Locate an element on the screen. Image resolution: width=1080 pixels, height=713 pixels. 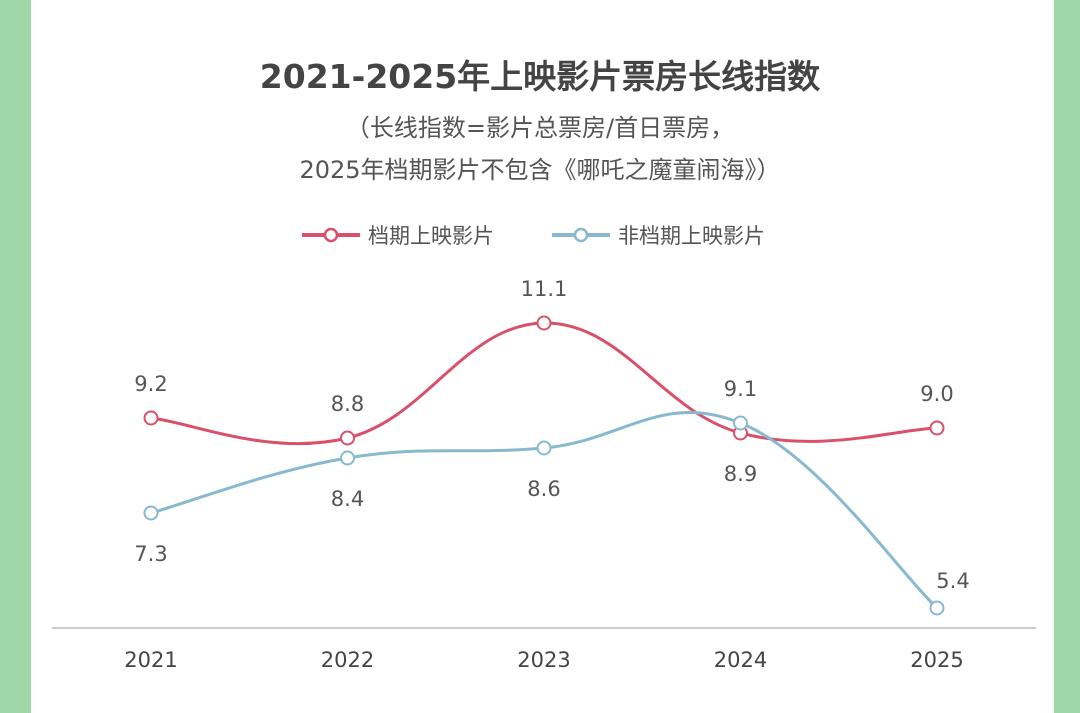
data-label-0-1: 8.8 is located at coordinates (347, 404).